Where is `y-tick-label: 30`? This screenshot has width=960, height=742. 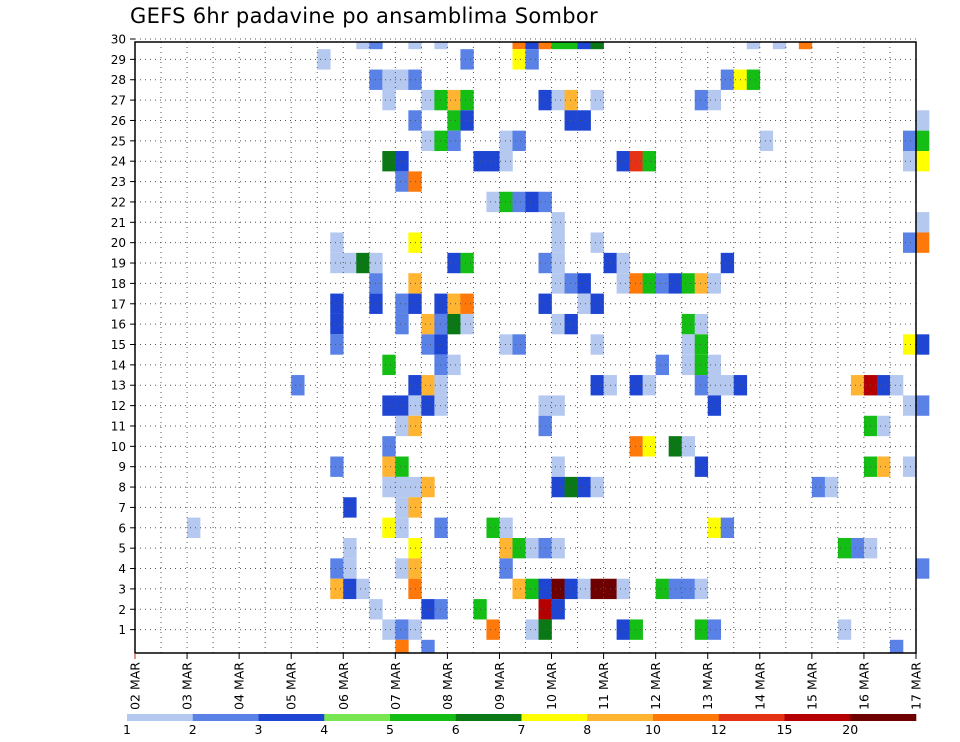
y-tick-label: 30 is located at coordinates (118, 40).